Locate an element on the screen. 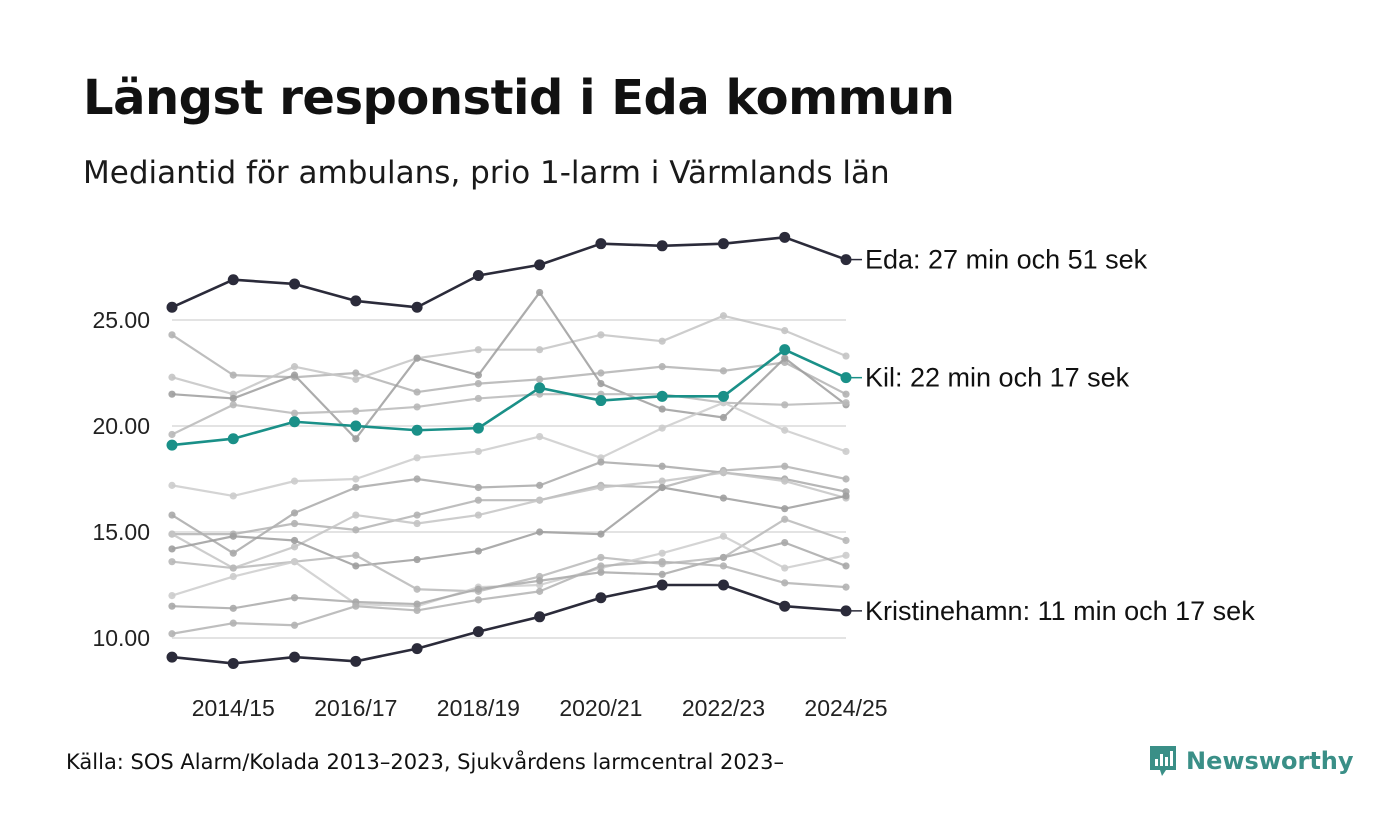 The image size is (1400, 840). newsworthy-logo: Newsworthy is located at coordinates (1251, 761).